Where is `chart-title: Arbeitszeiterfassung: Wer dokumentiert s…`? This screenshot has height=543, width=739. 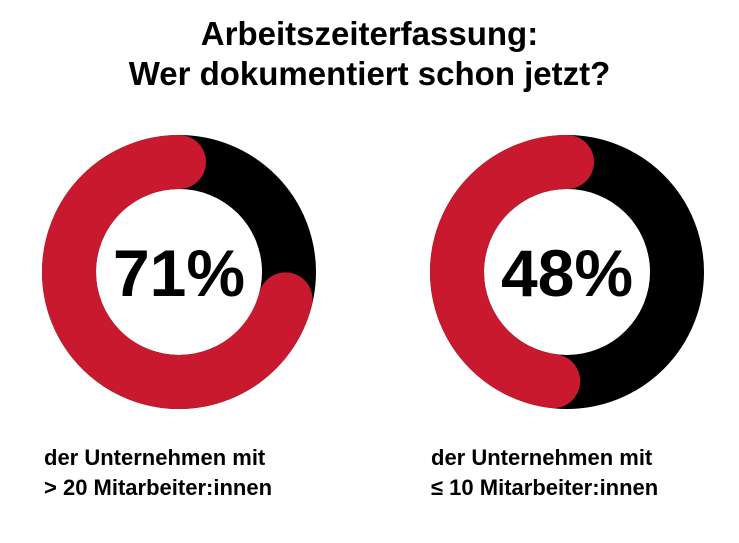
chart-title: Arbeitszeiterfassung: Wer dokumentiert s… is located at coordinates (369, 54).